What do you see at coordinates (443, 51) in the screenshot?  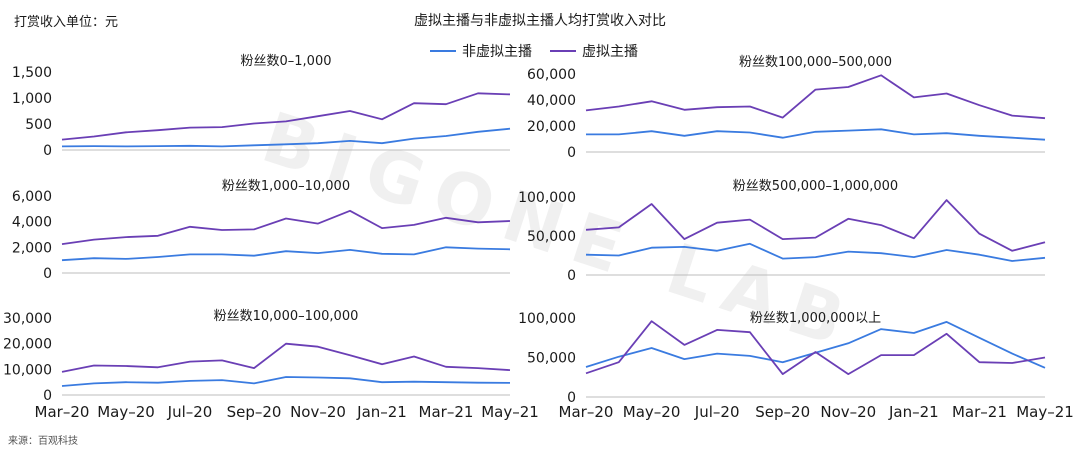 I see `legend-swatch-non-virtual` at bounding box center [443, 51].